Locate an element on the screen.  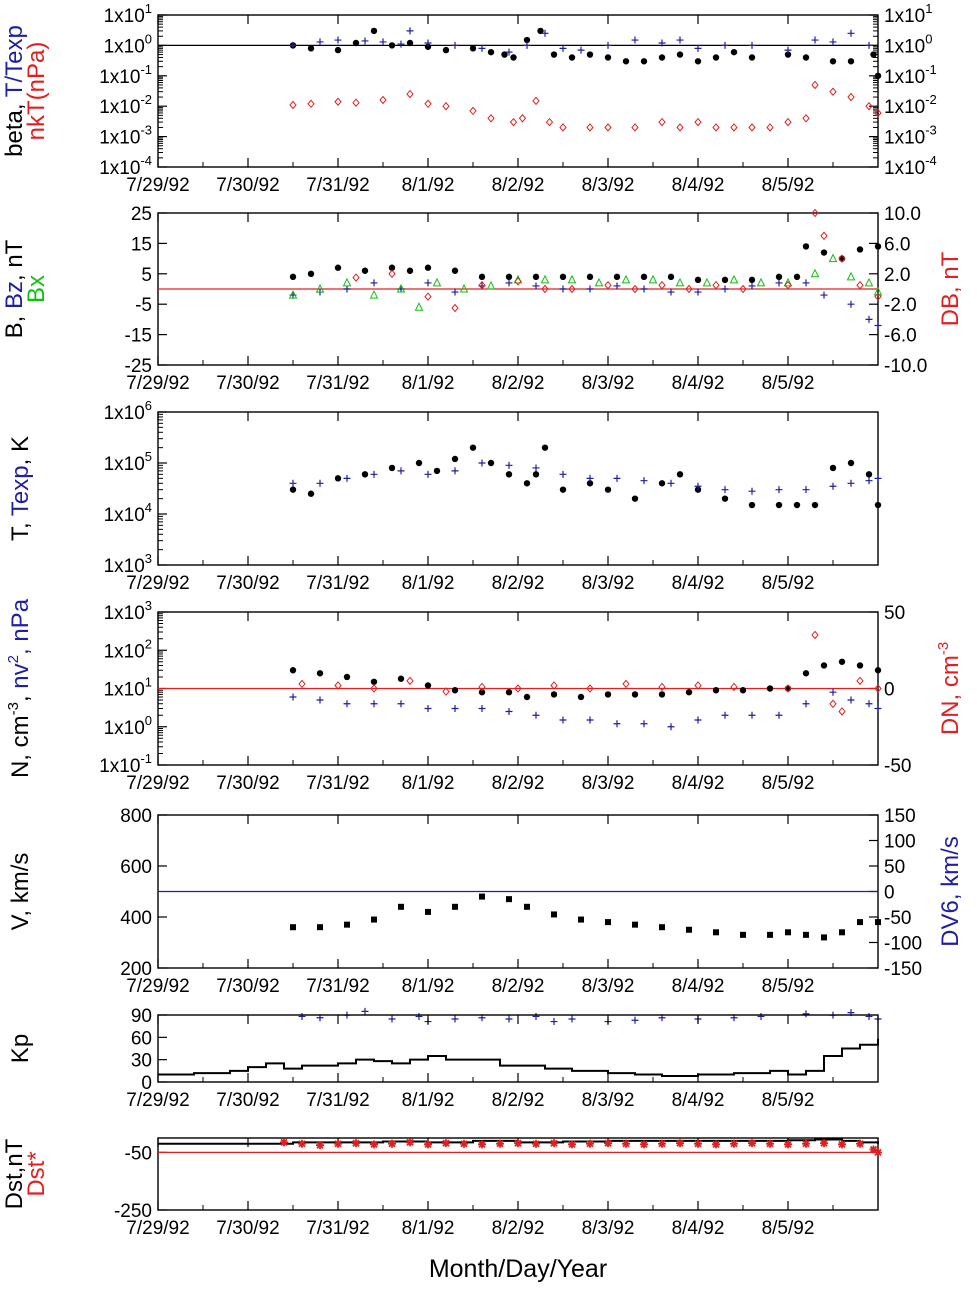
y-tick-label: 400 is located at coordinates (136, 918).